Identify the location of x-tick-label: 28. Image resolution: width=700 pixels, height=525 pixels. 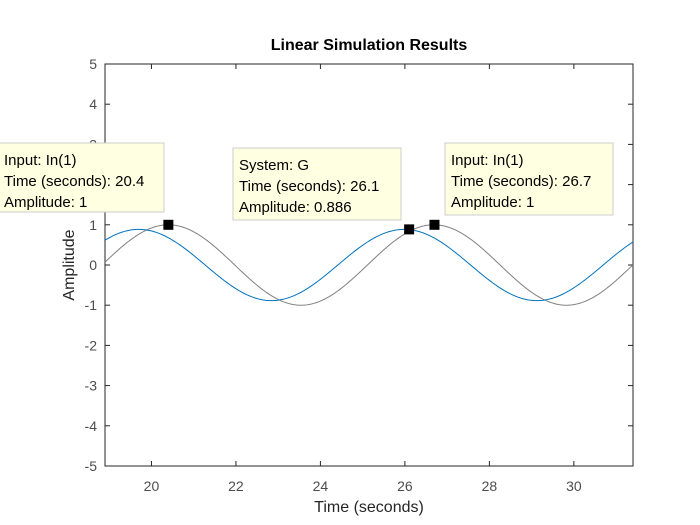
(490, 486).